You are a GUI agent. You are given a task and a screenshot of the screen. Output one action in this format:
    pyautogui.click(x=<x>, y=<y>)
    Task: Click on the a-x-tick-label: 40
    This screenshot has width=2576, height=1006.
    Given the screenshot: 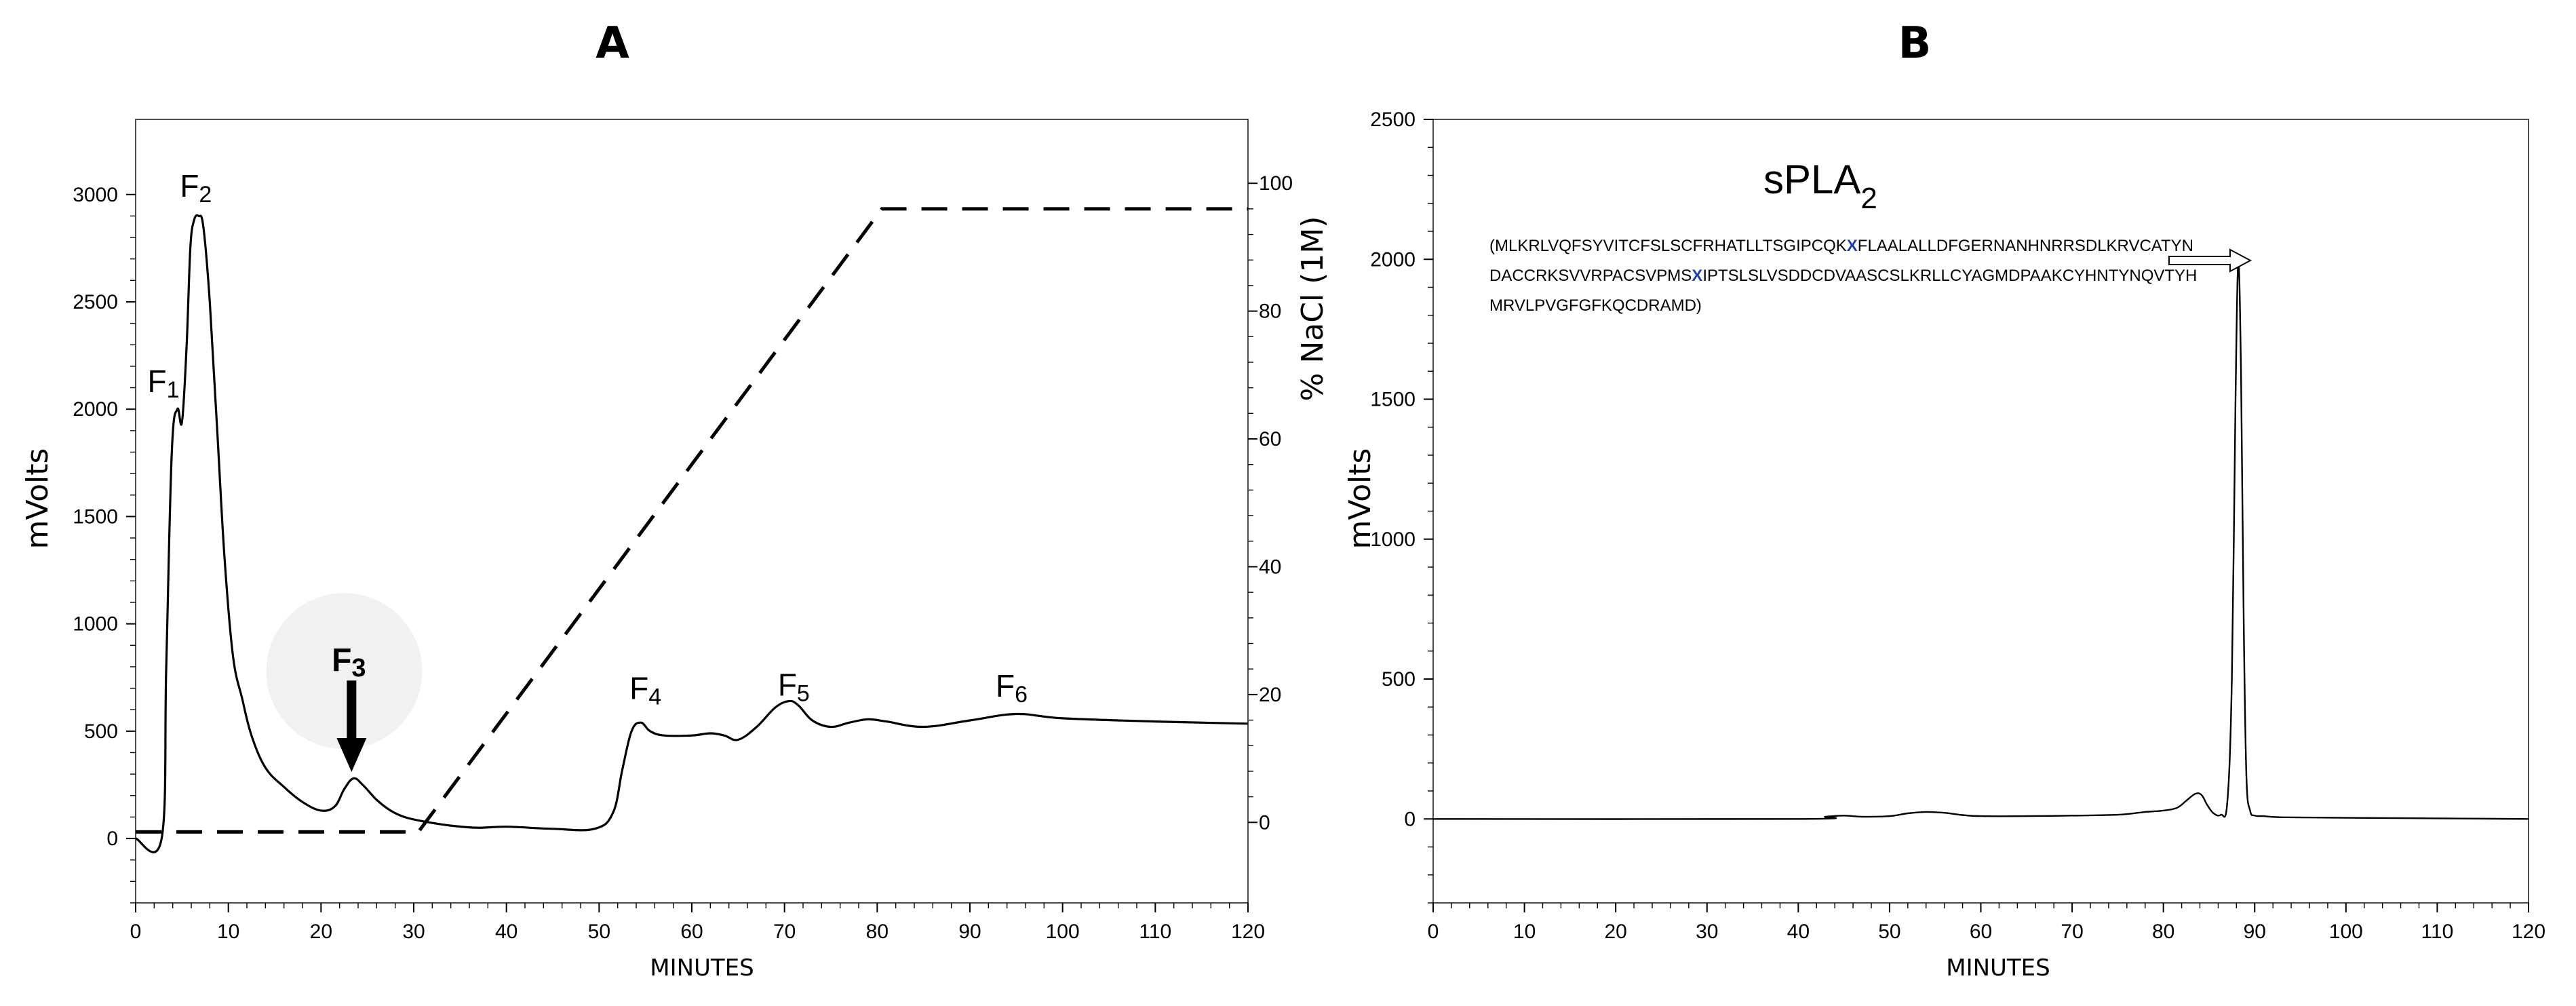 What is the action you would take?
    pyautogui.click(x=506, y=932)
    